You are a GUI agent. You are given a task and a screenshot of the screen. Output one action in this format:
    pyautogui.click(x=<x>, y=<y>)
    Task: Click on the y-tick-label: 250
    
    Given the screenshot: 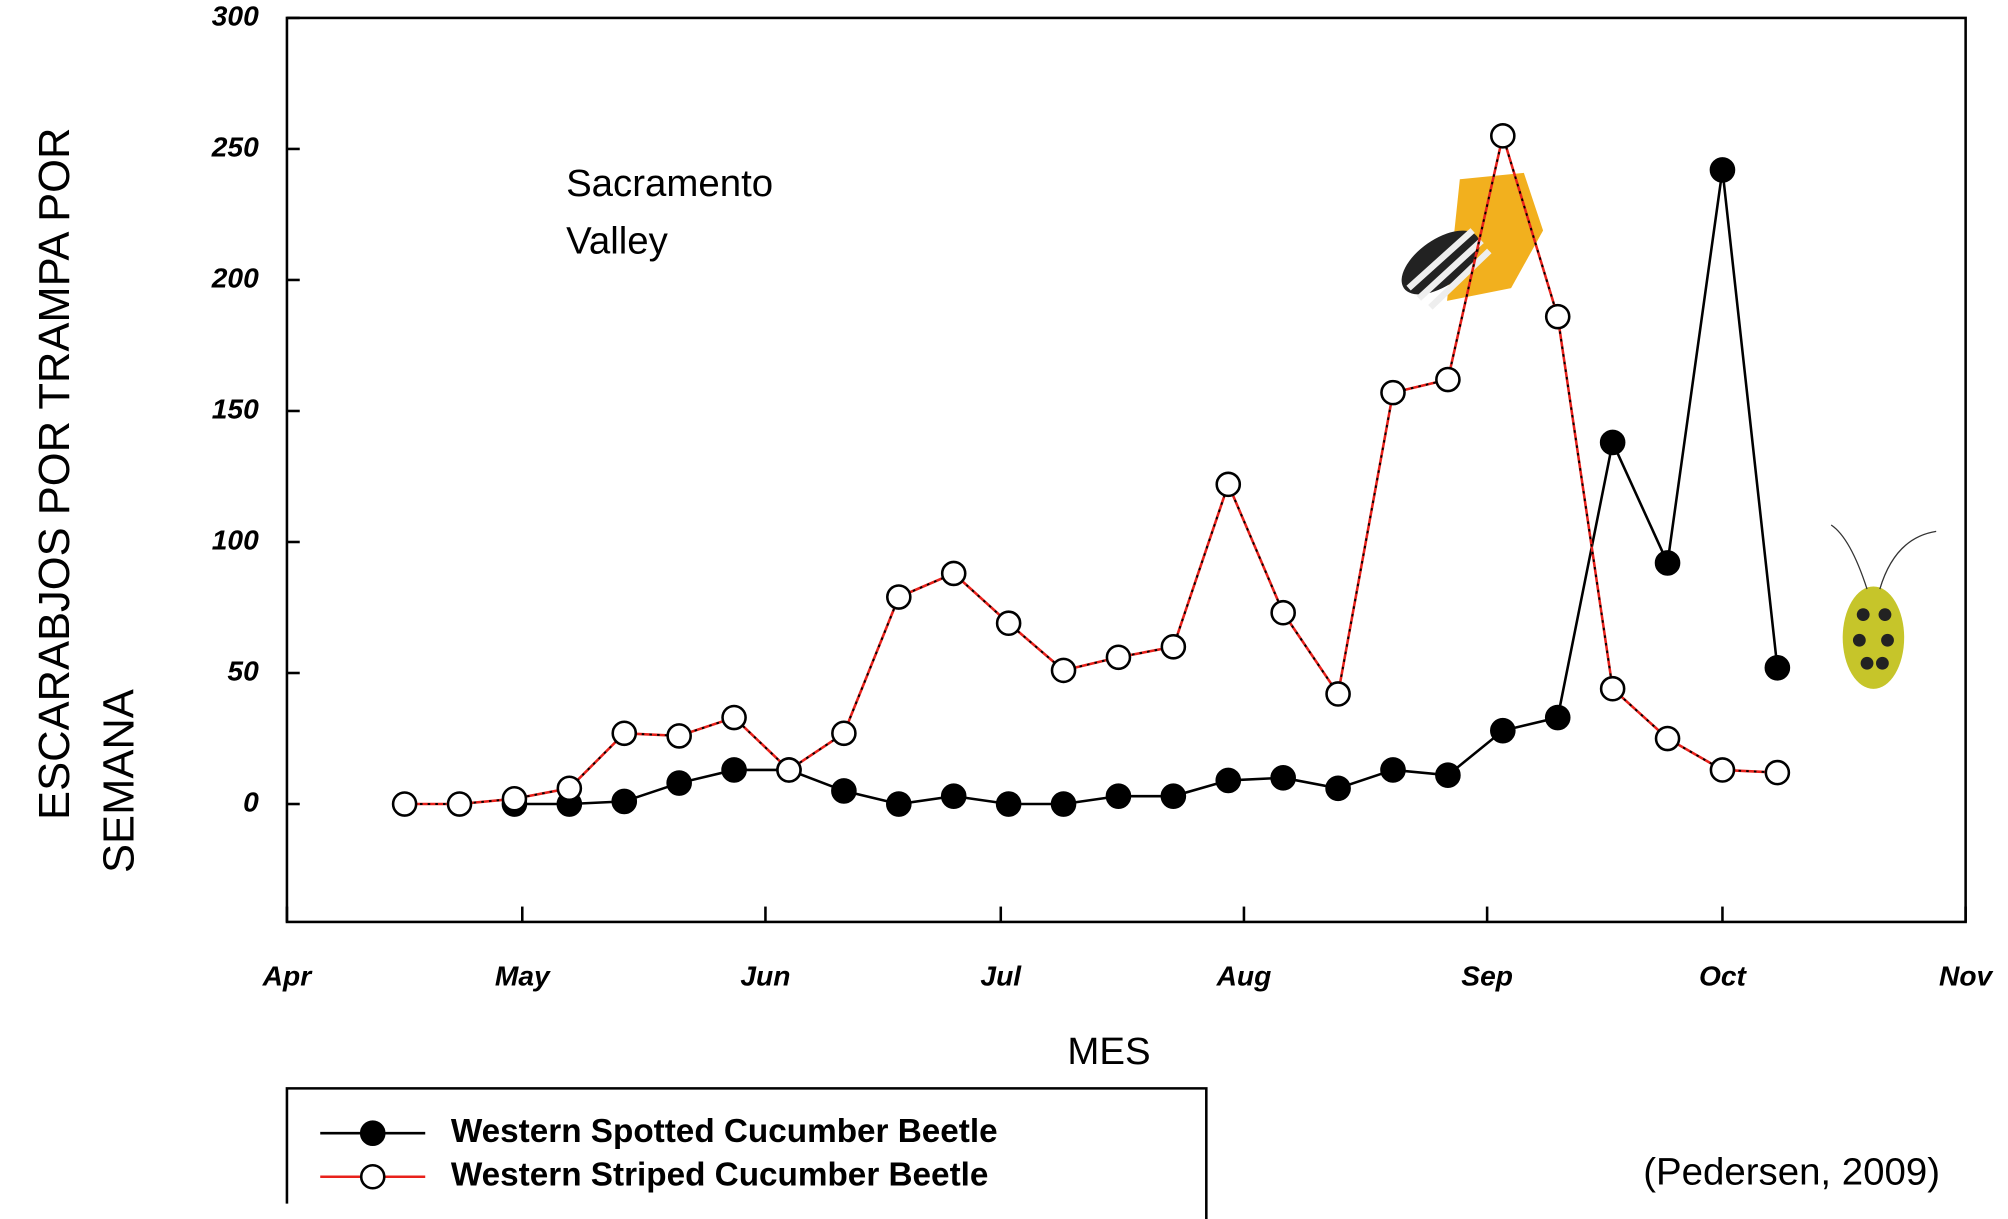 What is the action you would take?
    pyautogui.click(x=235, y=146)
    